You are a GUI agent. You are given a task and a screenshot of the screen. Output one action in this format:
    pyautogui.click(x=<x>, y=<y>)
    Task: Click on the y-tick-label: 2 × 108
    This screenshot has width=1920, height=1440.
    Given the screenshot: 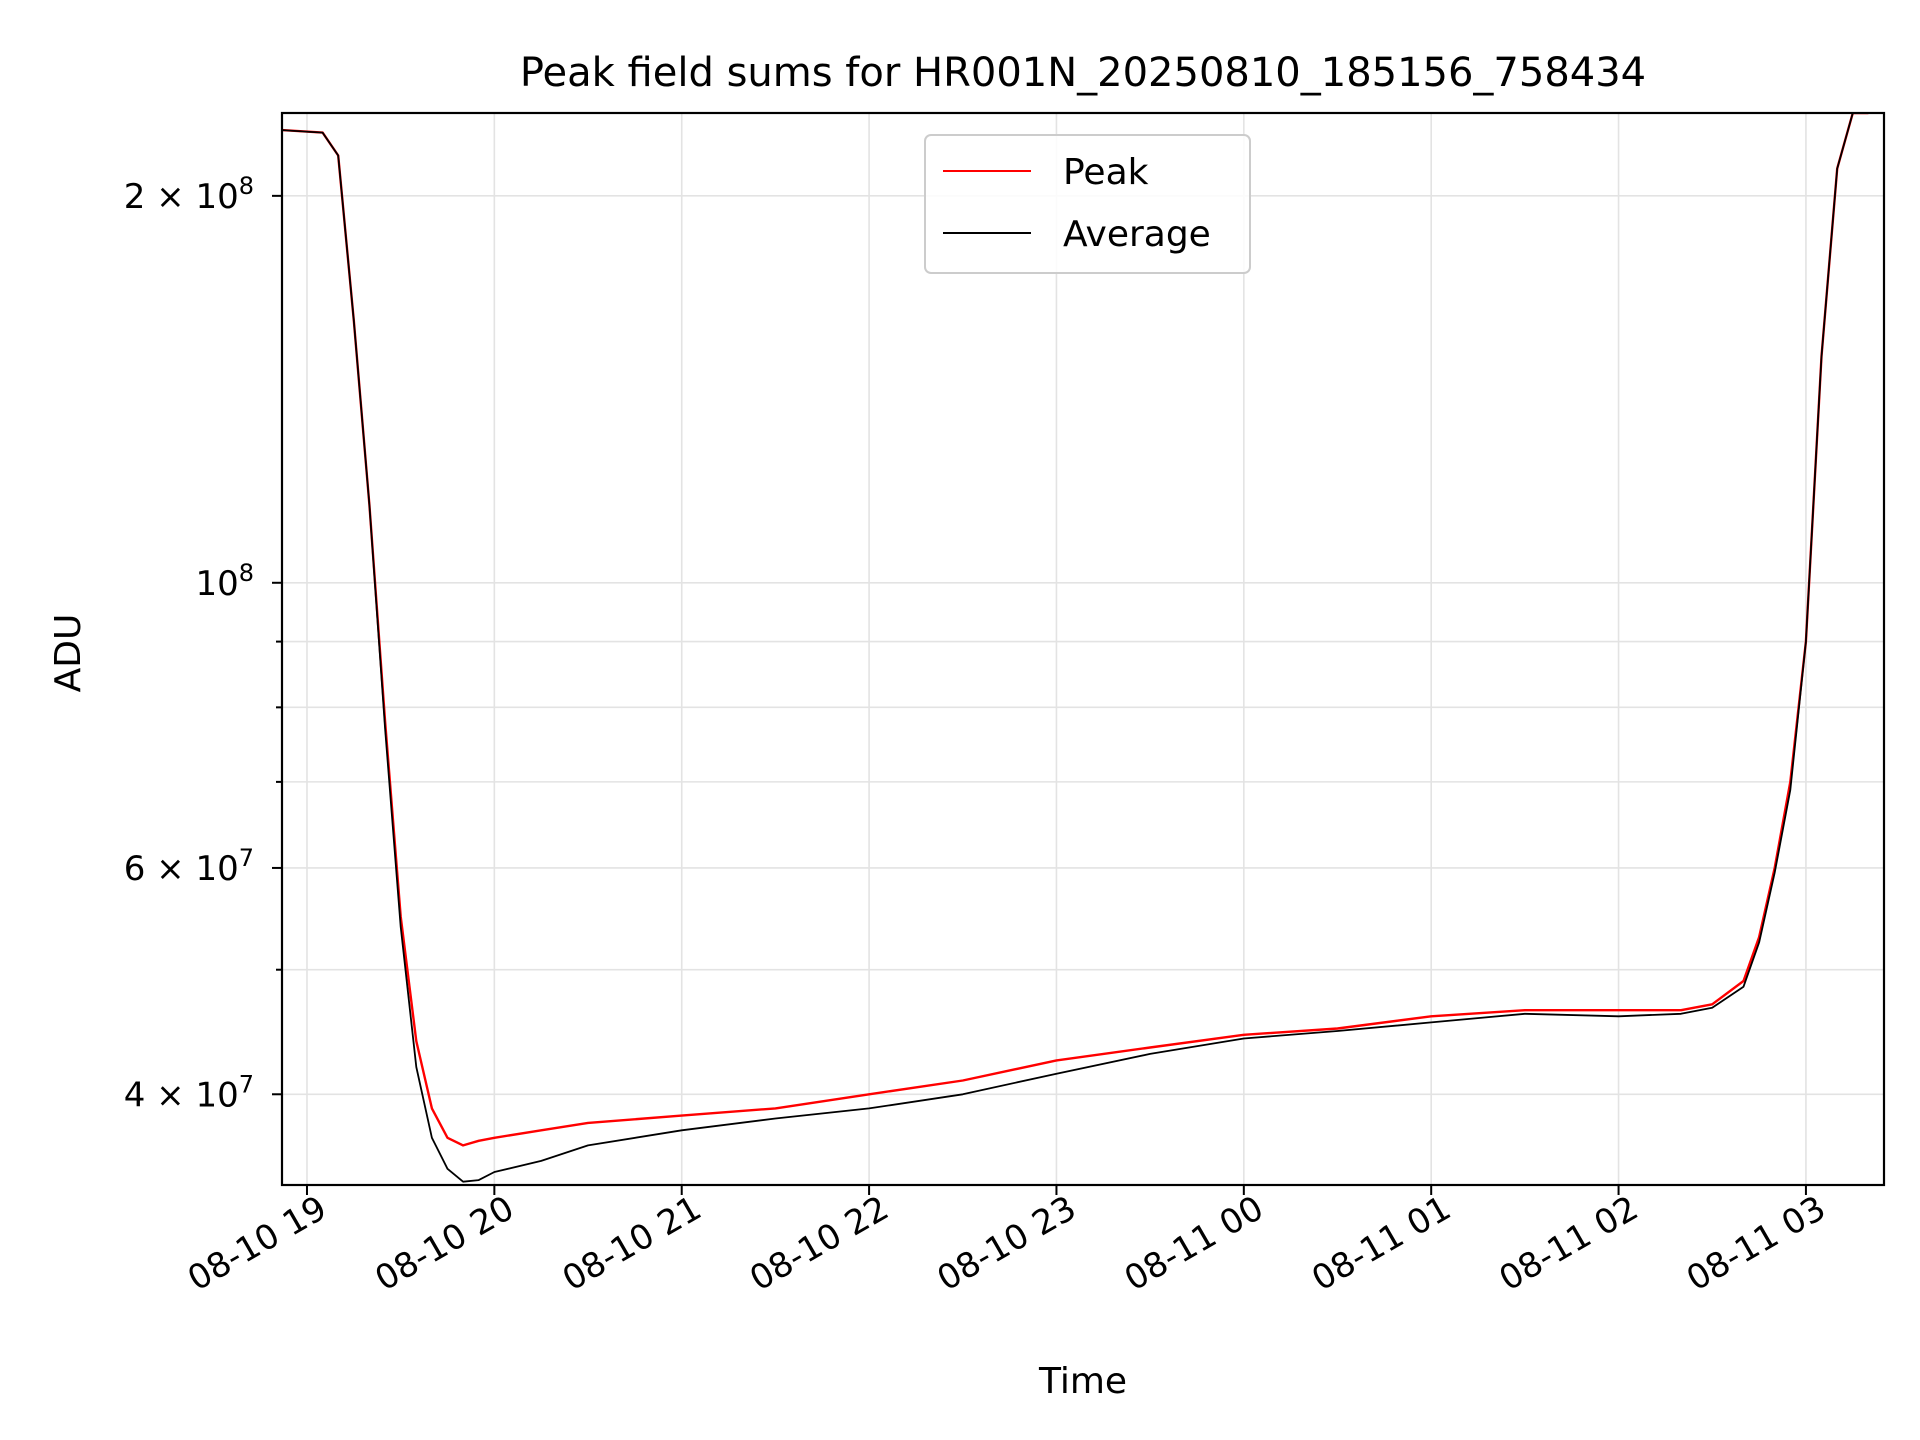 What is the action you would take?
    pyautogui.click(x=189, y=194)
    